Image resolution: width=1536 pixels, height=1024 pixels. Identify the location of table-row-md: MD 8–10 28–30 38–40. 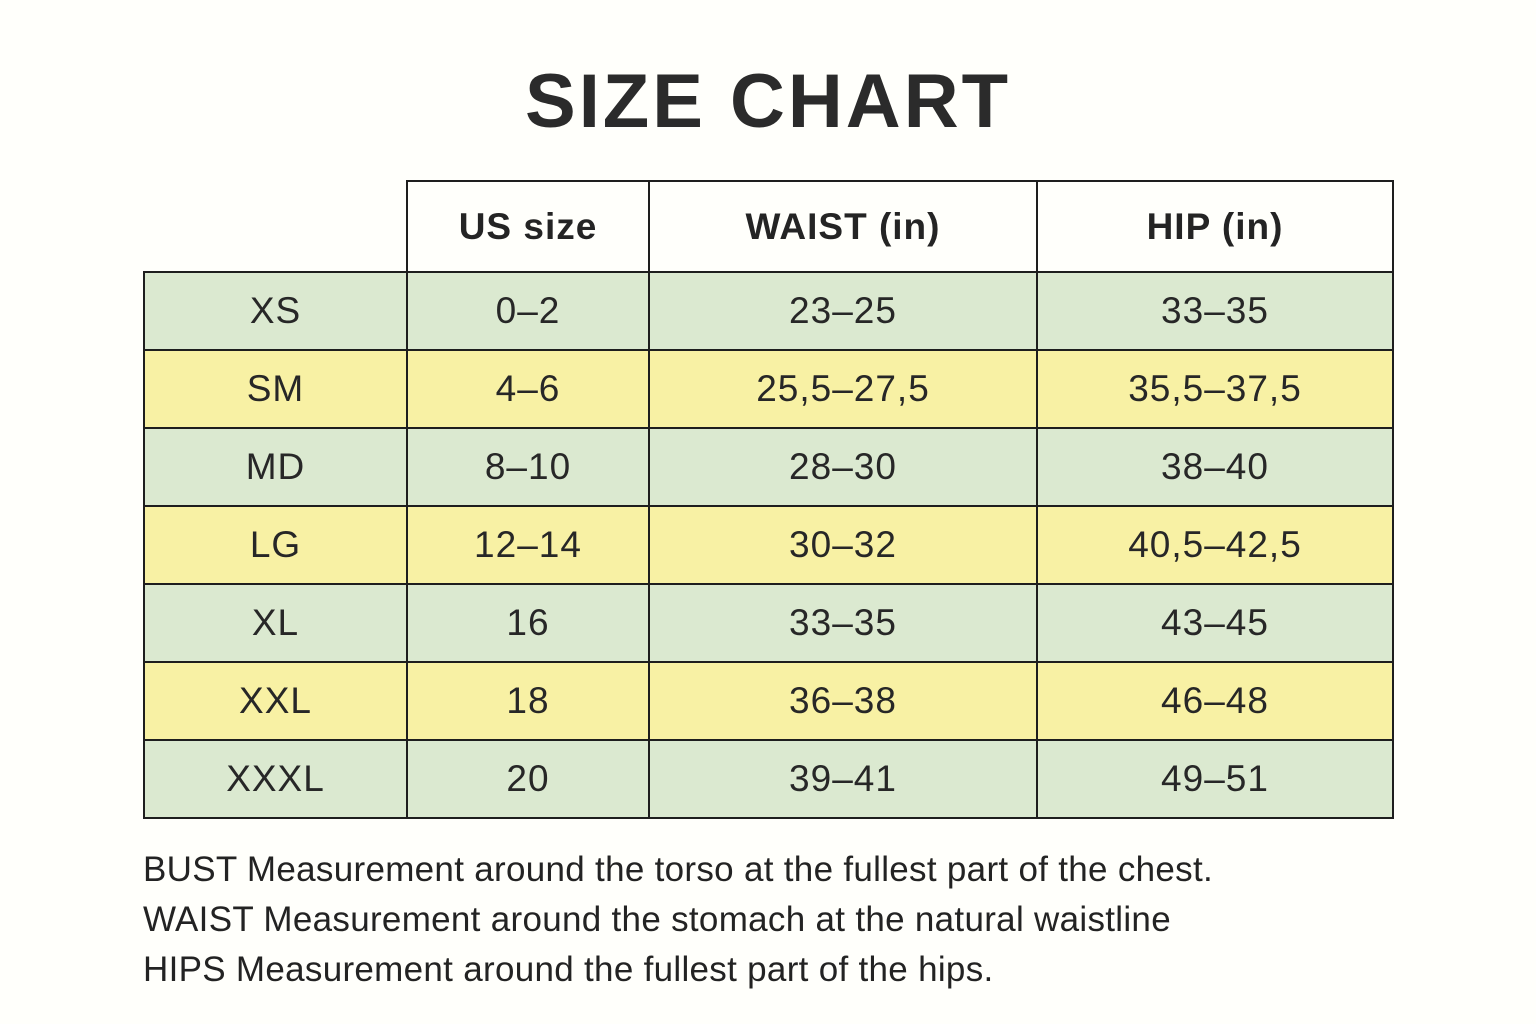
(768, 467).